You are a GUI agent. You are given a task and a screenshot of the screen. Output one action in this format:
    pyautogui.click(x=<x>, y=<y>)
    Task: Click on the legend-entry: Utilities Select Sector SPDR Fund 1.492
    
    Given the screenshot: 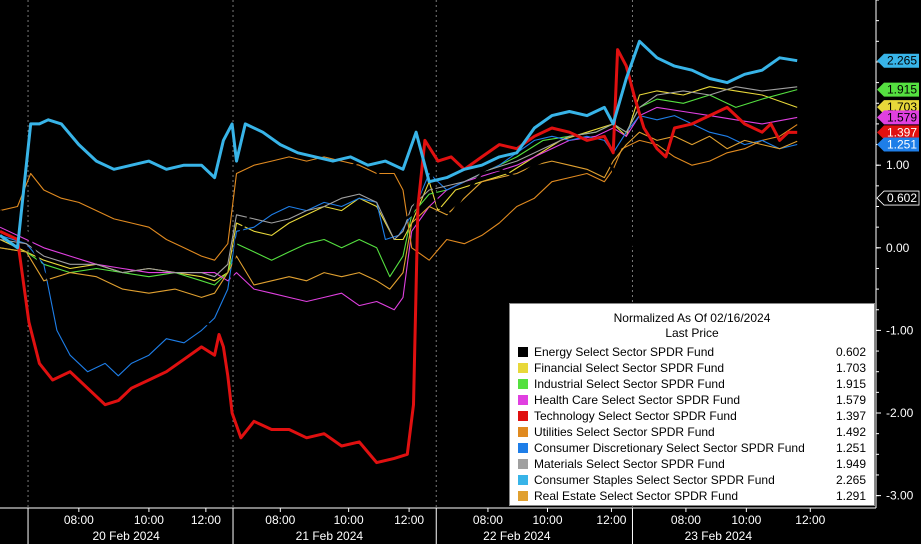 What is the action you would take?
    pyautogui.click(x=692, y=432)
    